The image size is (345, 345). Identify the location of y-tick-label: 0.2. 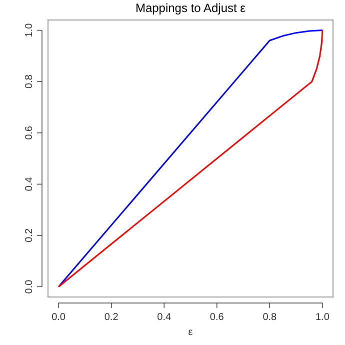
(29, 235).